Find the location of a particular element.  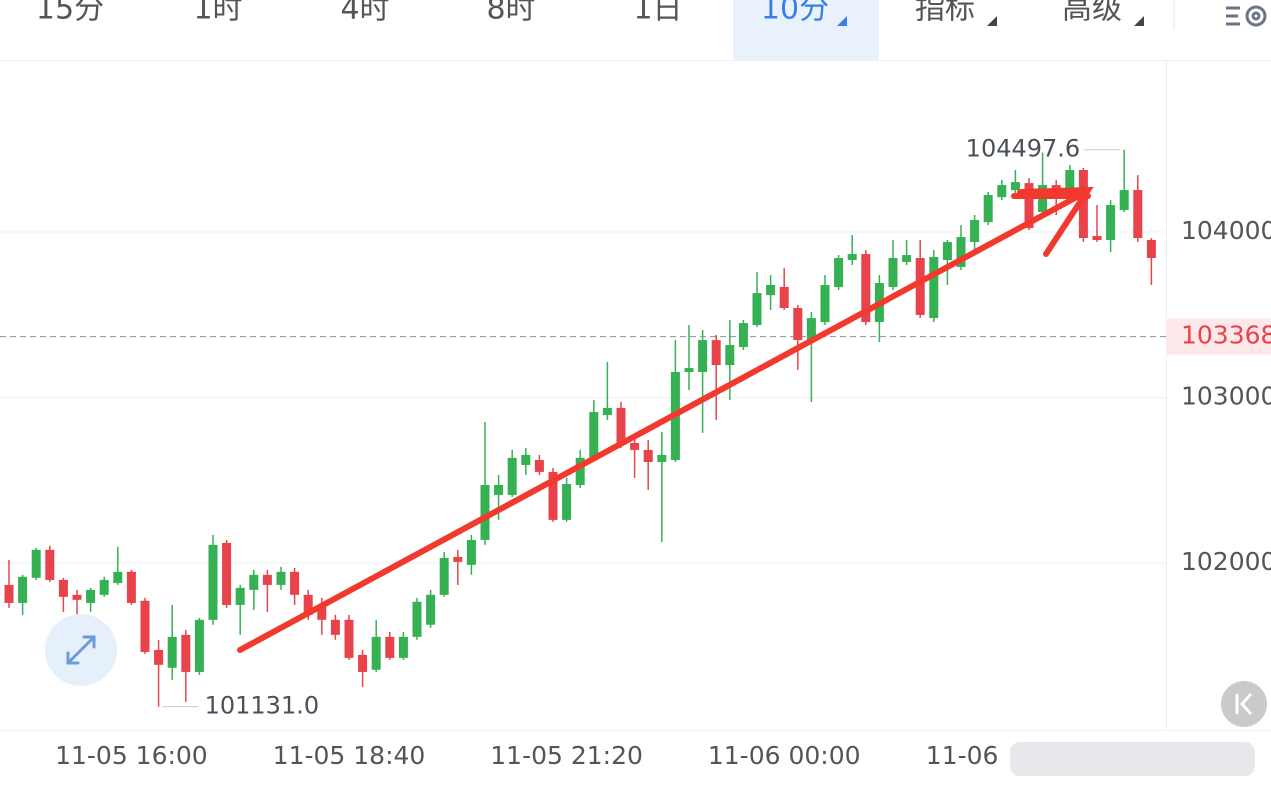

tab: 15分 is located at coordinates (70, 13).